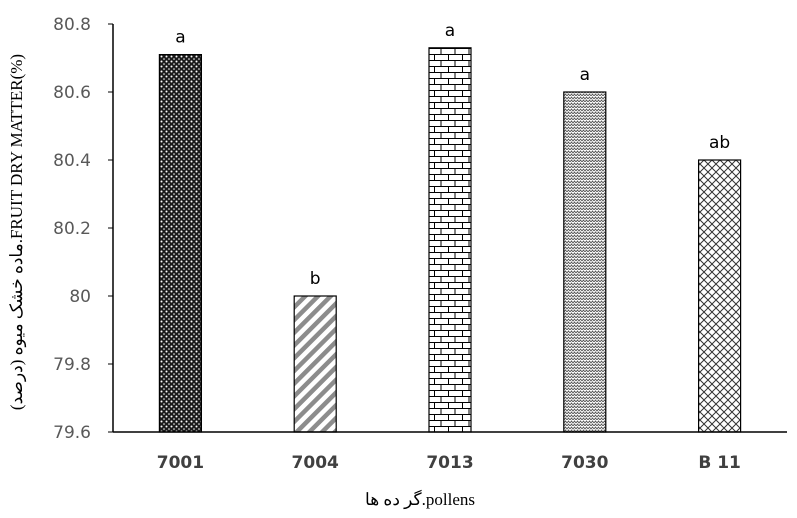 Image resolution: width=797 pixels, height=518 pixels. Describe the element at coordinates (17, 232) in the screenshot. I see `y-axis-title: ماده خشک میوه (درصد).FRUIT DRY MATTER(%)` at that location.